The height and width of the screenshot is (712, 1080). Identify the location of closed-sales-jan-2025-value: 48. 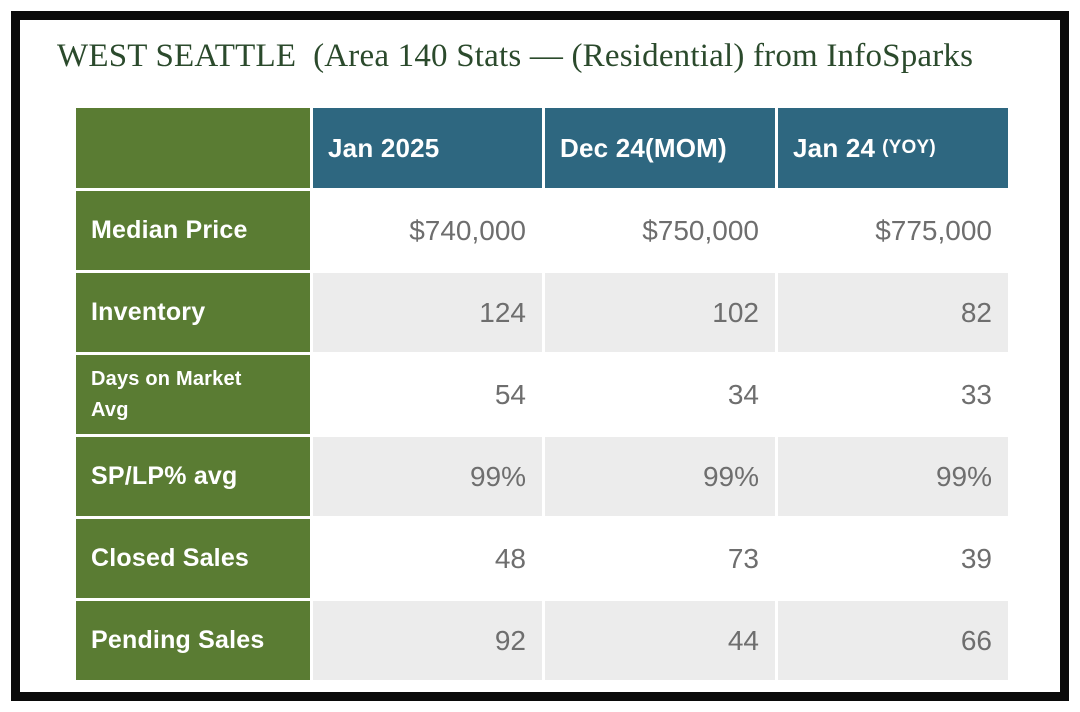
(427, 558).